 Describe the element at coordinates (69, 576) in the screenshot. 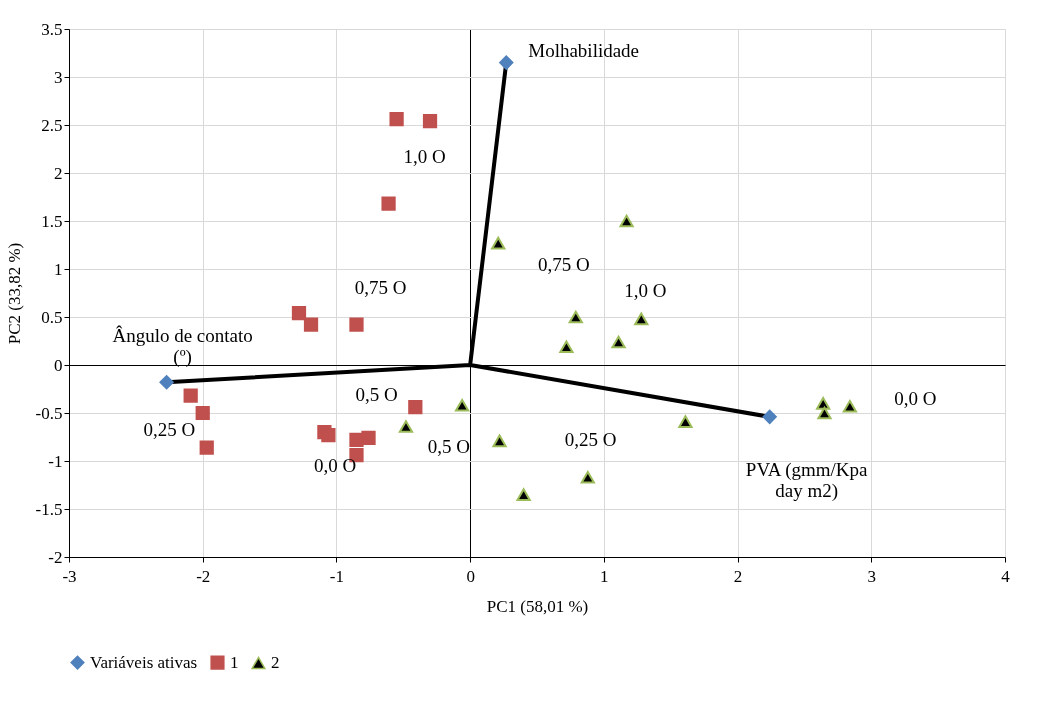

I see `x-tick-label: -3` at that location.